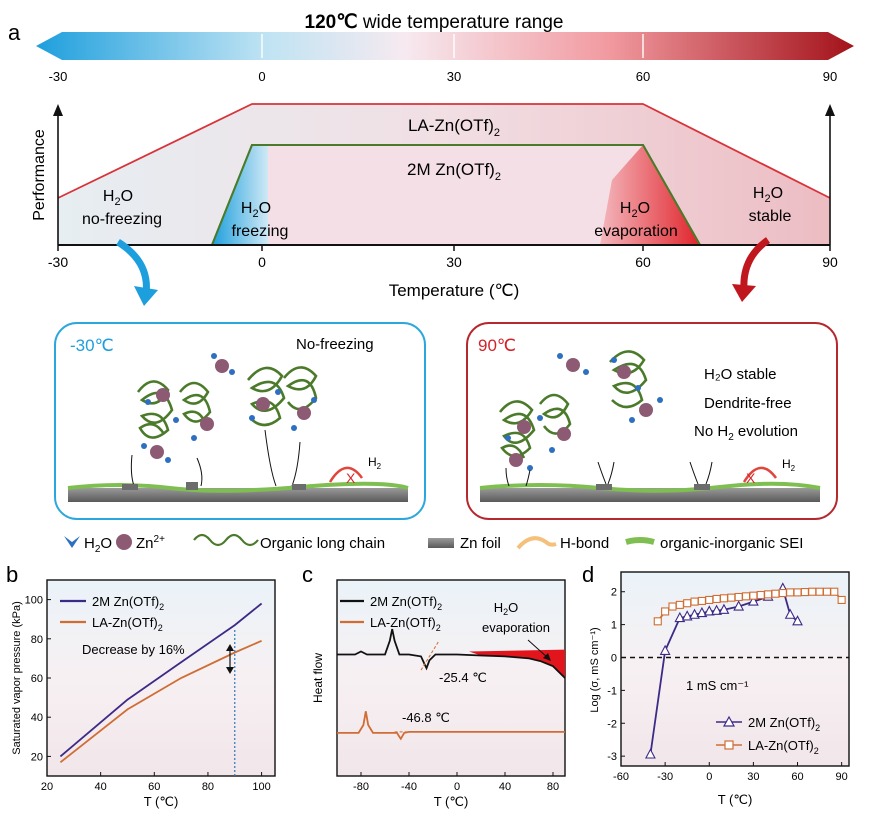 This screenshot has width=869, height=817. Describe the element at coordinates (748, 403) in the screenshot. I see `hot-box-note2: Dendrite-free` at that location.